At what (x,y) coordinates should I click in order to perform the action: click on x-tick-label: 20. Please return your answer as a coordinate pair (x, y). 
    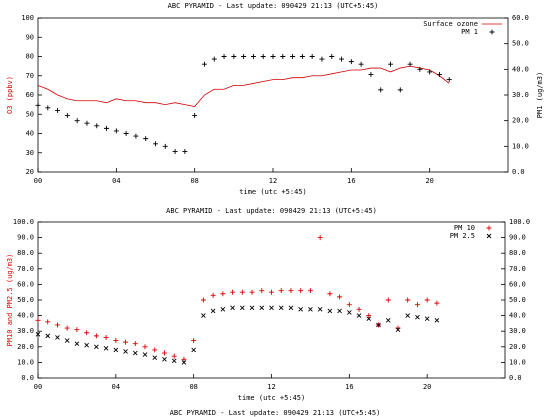
    Looking at the image, I should click on (429, 181).